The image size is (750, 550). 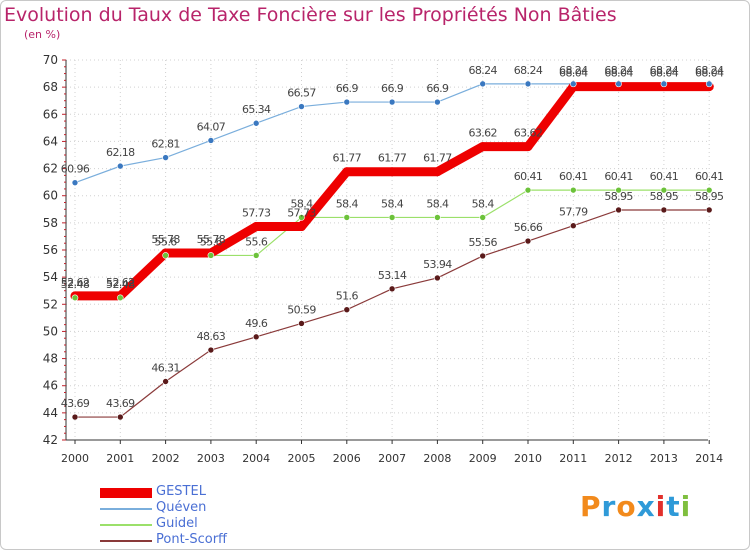 I want to click on data-label-pont-scorff: 53.14, so click(x=392, y=275).